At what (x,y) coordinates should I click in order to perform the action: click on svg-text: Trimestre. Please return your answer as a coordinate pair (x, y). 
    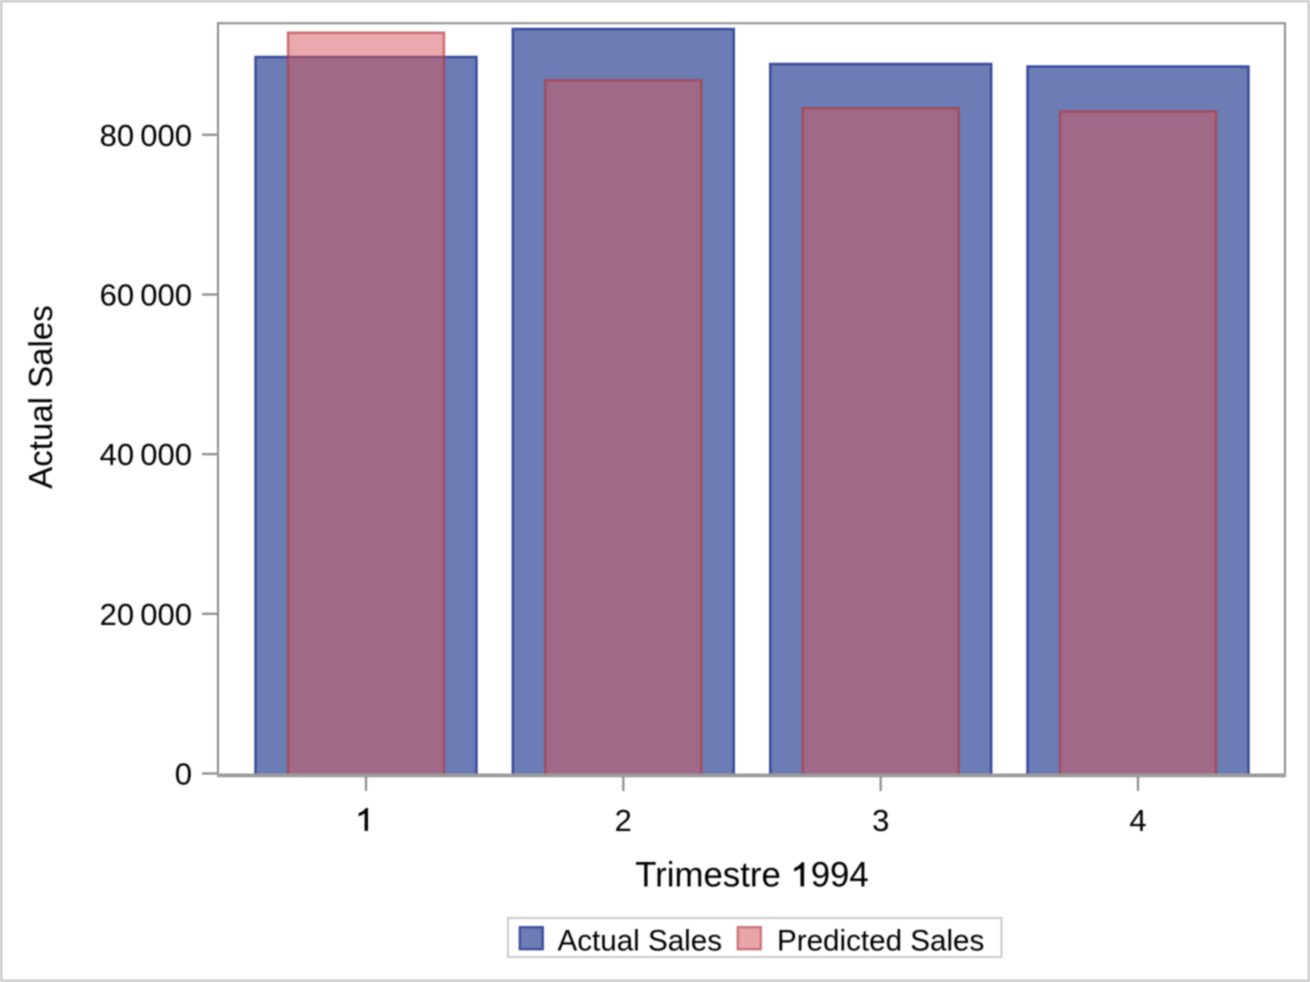
    Looking at the image, I should click on (708, 874).